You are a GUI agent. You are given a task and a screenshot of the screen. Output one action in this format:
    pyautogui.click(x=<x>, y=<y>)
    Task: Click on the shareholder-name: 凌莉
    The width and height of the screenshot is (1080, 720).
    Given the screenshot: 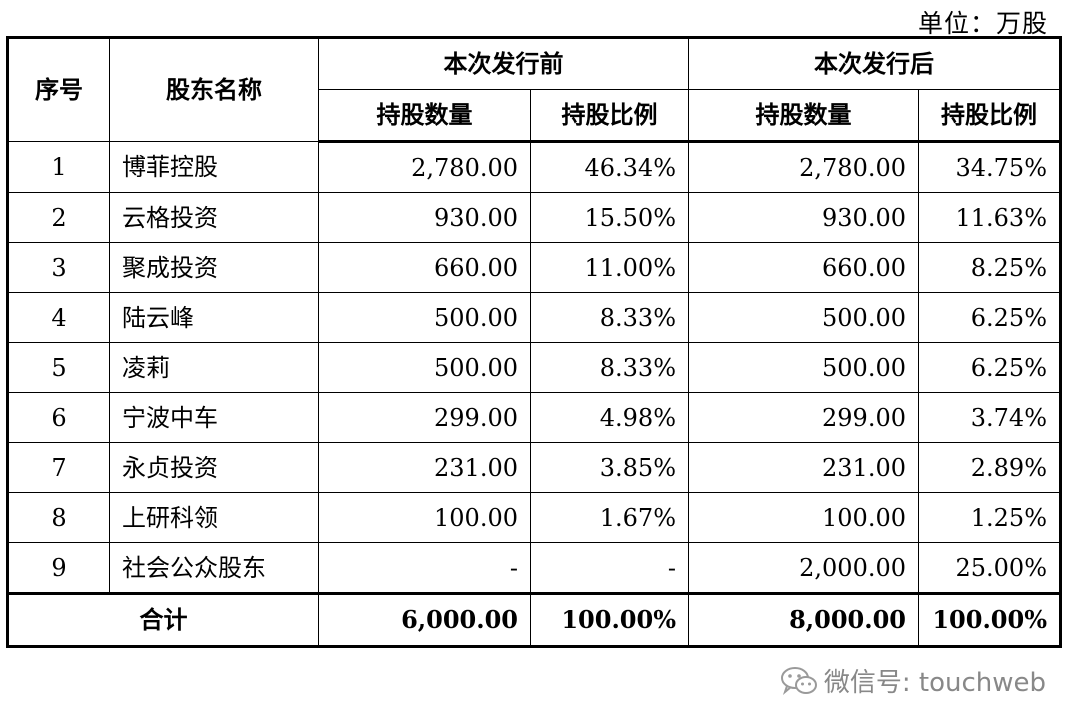 What is the action you would take?
    pyautogui.click(x=214, y=367)
    